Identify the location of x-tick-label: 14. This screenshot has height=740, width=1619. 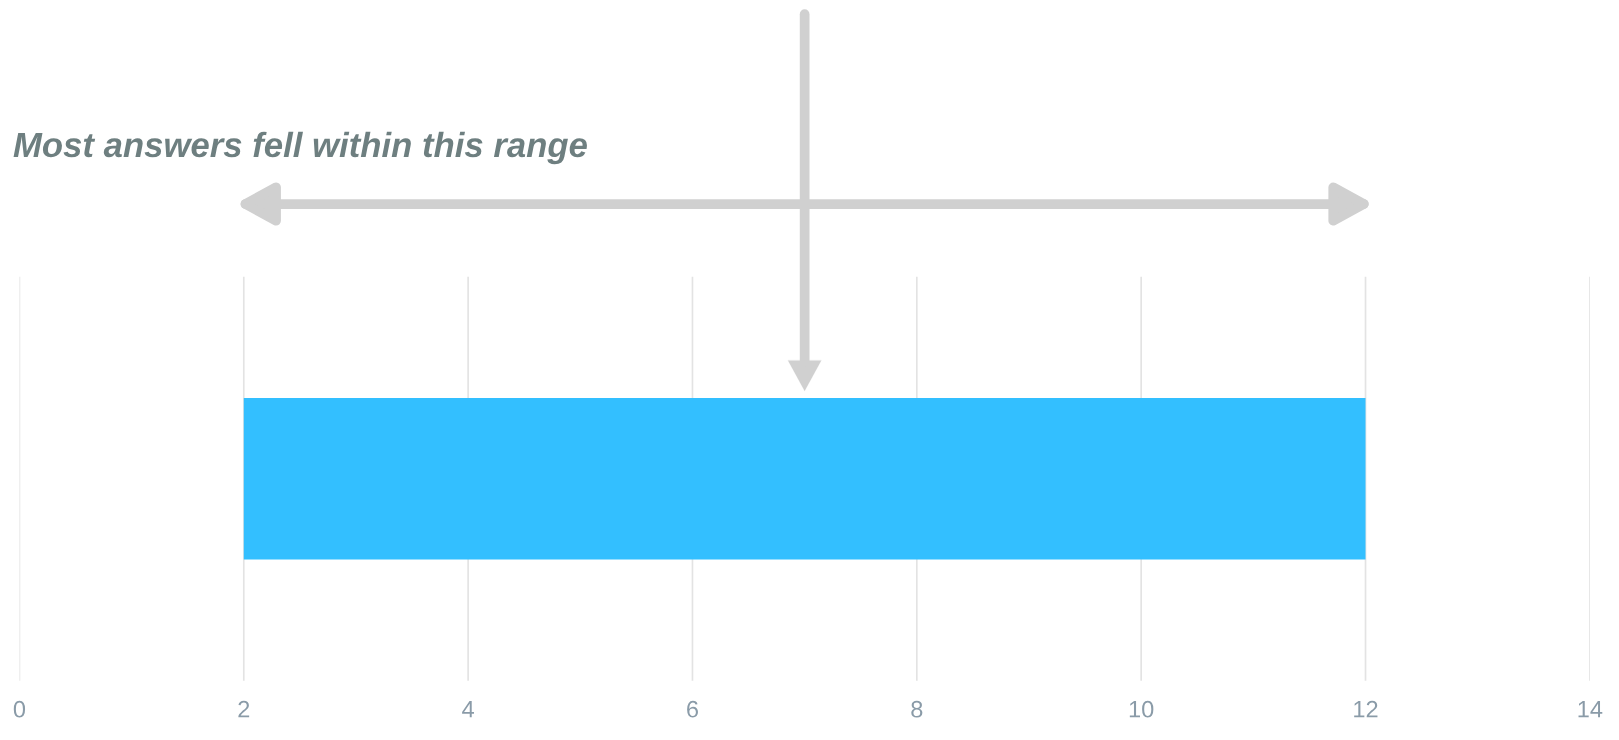
(1590, 709).